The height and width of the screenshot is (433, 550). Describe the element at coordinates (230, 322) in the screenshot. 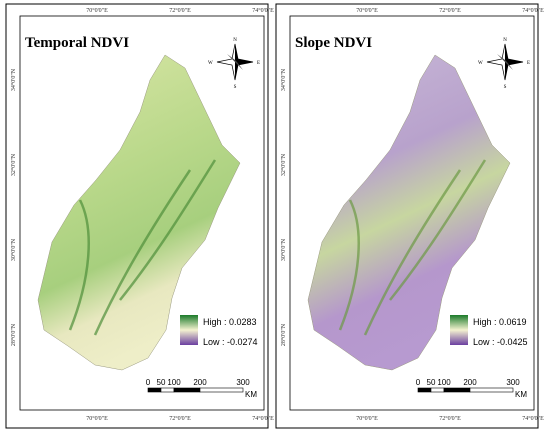

I see `legend-high: High : 0.0283` at that location.